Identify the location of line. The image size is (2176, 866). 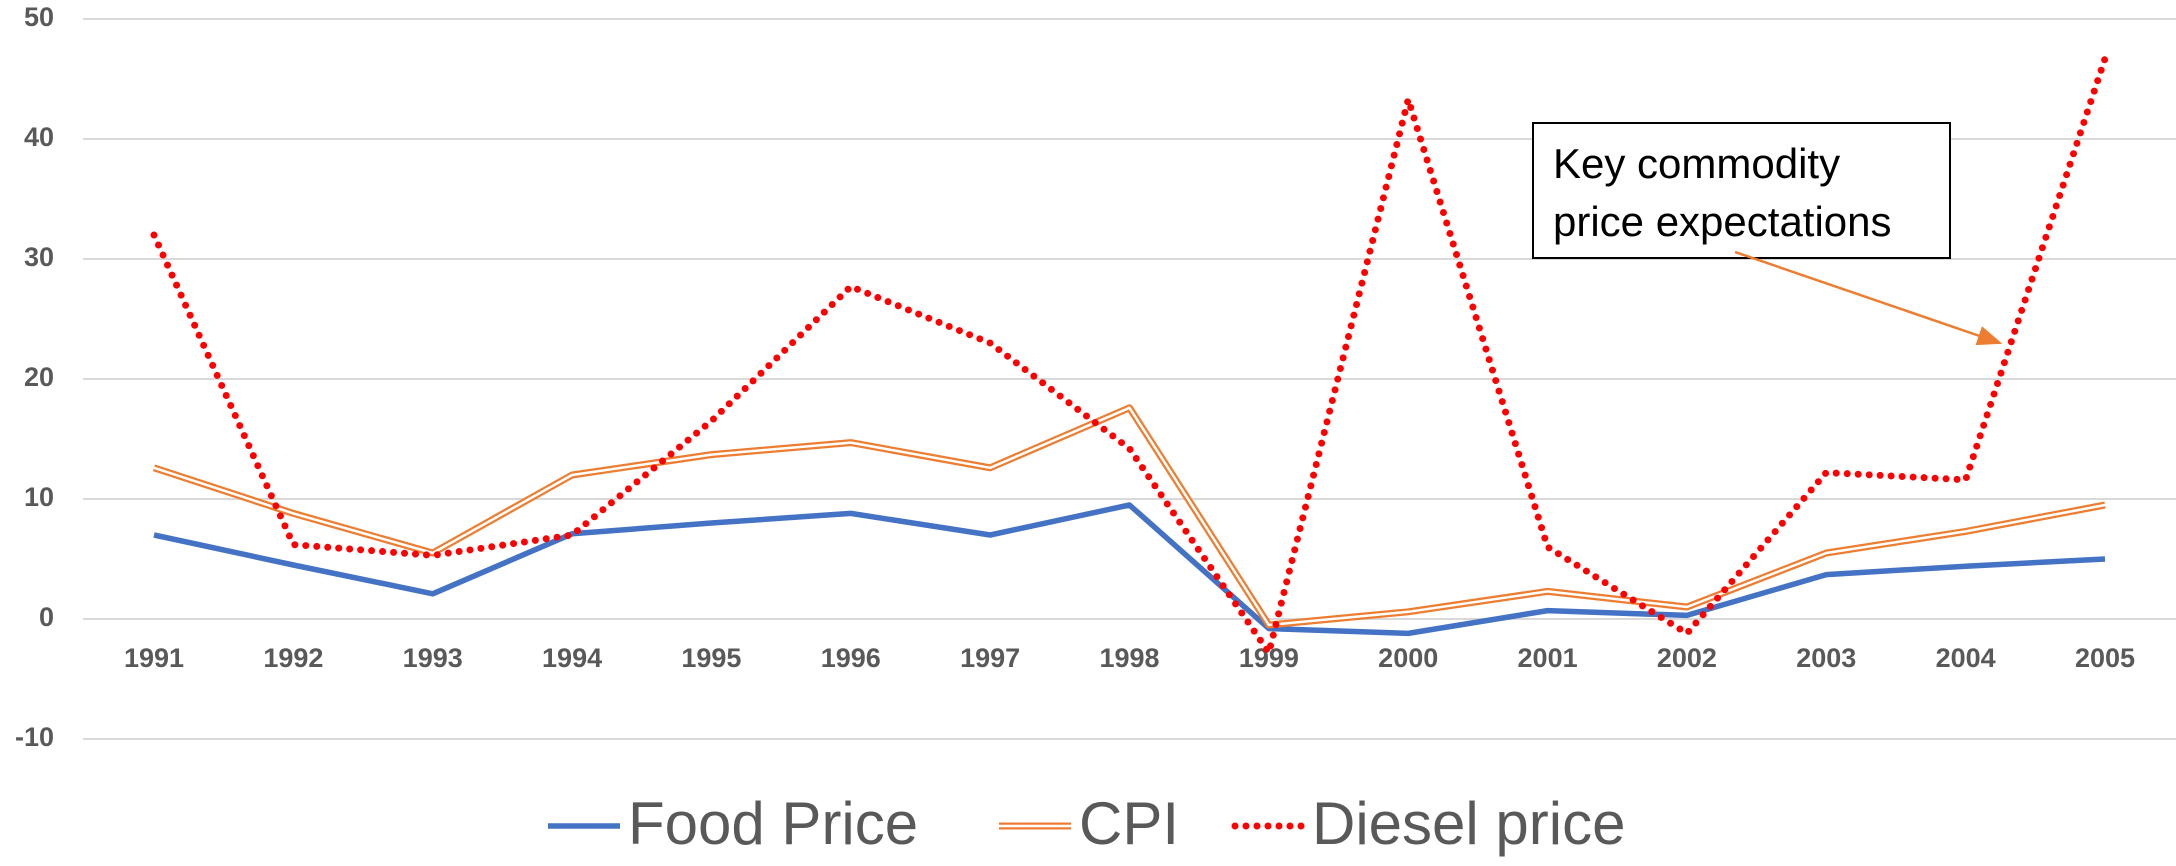
(1129, 569).